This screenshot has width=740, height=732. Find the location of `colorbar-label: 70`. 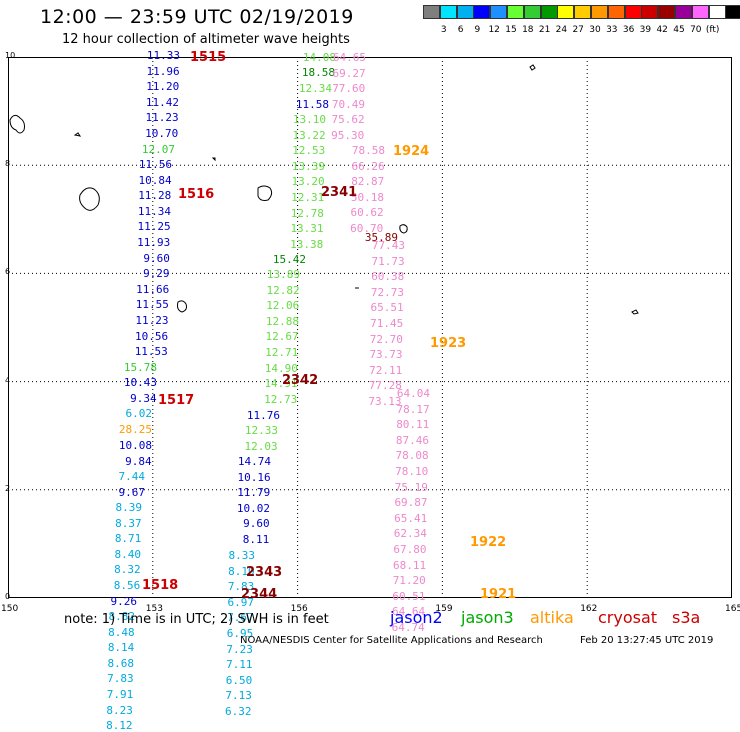

colorbar-label: 70 is located at coordinates (696, 30).